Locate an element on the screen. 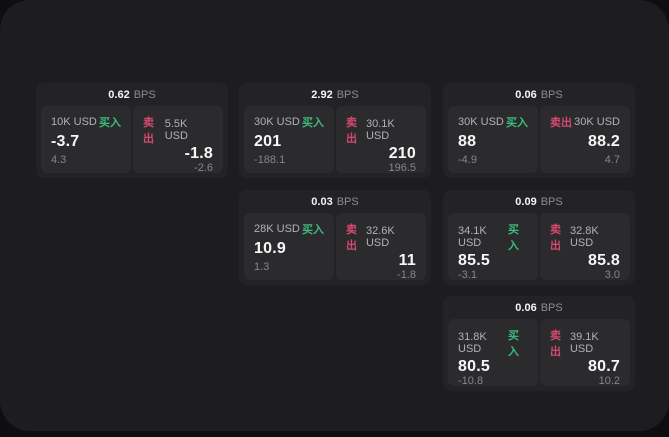  bps-value: 2.92 is located at coordinates (322, 94).